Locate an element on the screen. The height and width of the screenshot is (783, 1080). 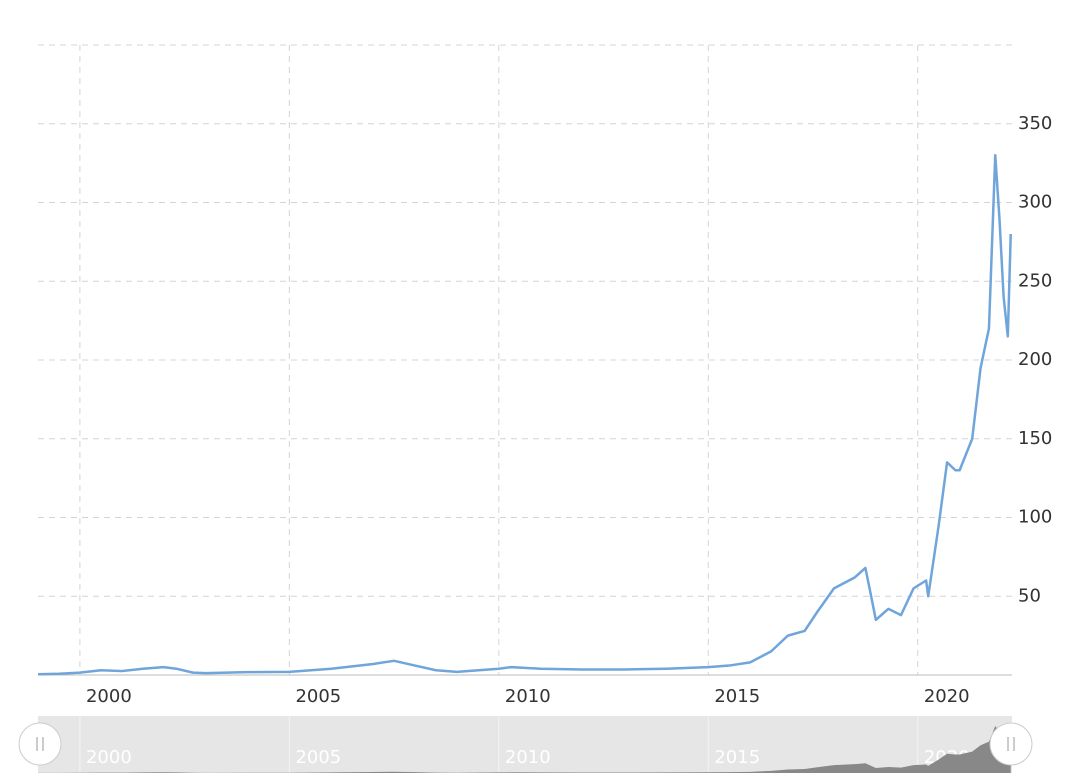
navigator-label: 2010 is located at coordinates (528, 757).